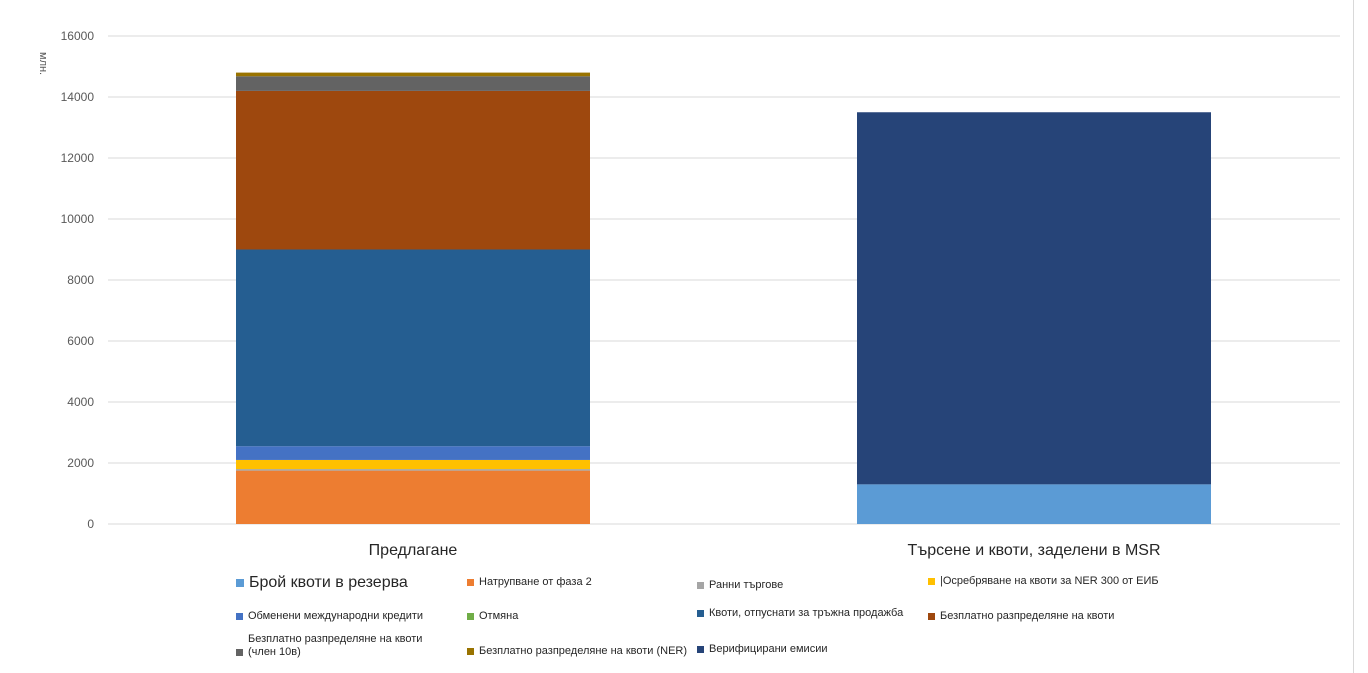 The height and width of the screenshot is (673, 1368). I want to click on chart-frame-border, so click(1353, 336).